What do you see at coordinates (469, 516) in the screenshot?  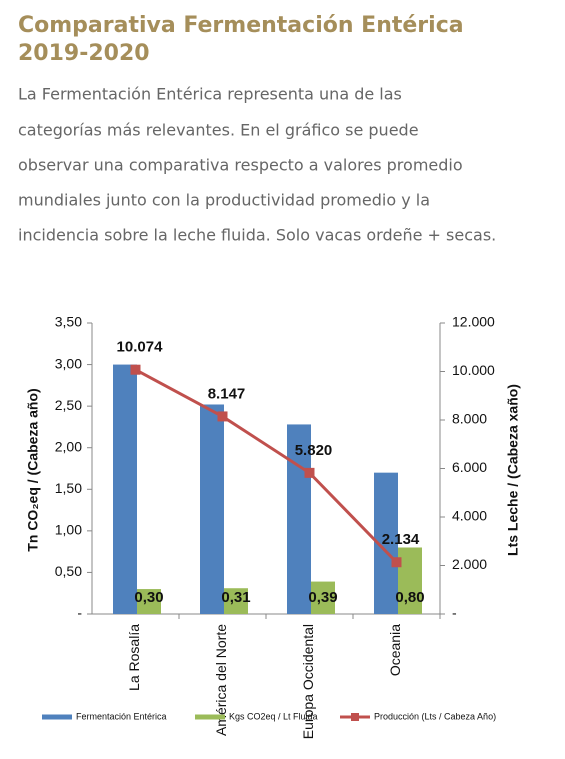 I see `y2-tick-label: 4.000` at bounding box center [469, 516].